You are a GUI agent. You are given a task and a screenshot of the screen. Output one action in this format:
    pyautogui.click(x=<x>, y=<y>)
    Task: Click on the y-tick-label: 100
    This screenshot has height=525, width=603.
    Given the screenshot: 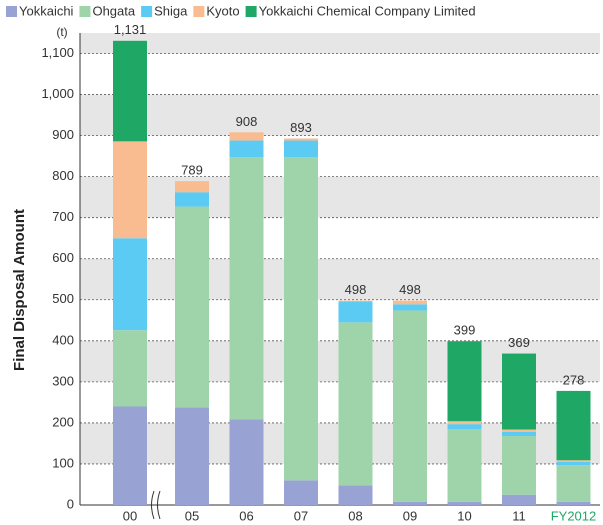 What is the action you would take?
    pyautogui.click(x=63, y=462)
    